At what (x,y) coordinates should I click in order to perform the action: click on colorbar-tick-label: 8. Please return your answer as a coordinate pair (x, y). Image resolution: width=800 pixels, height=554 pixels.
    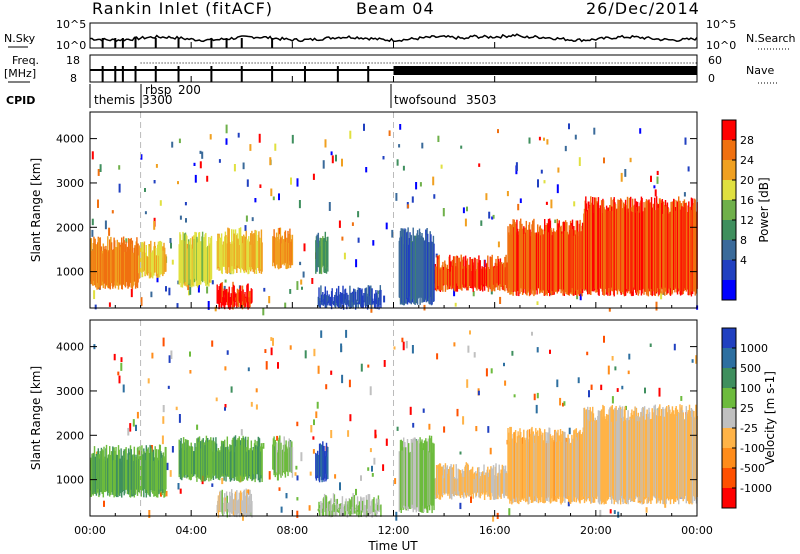
    Looking at the image, I should click on (743, 240).